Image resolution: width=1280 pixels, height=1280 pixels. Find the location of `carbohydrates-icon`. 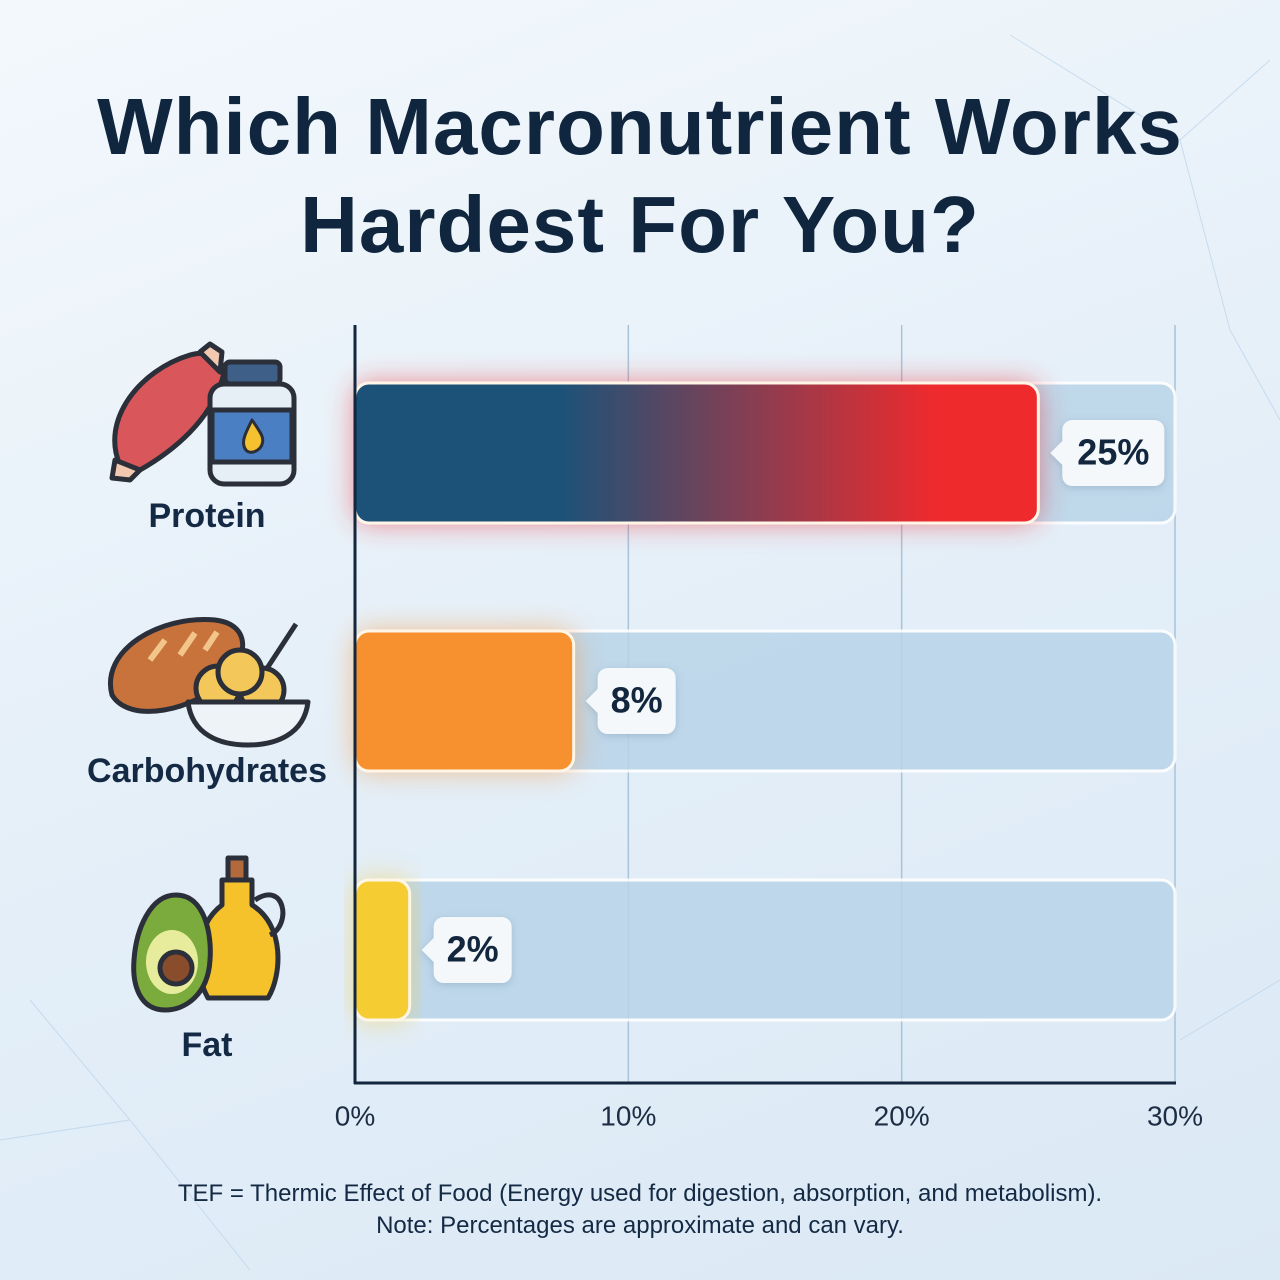

carbohydrates-icon is located at coordinates (209, 682).